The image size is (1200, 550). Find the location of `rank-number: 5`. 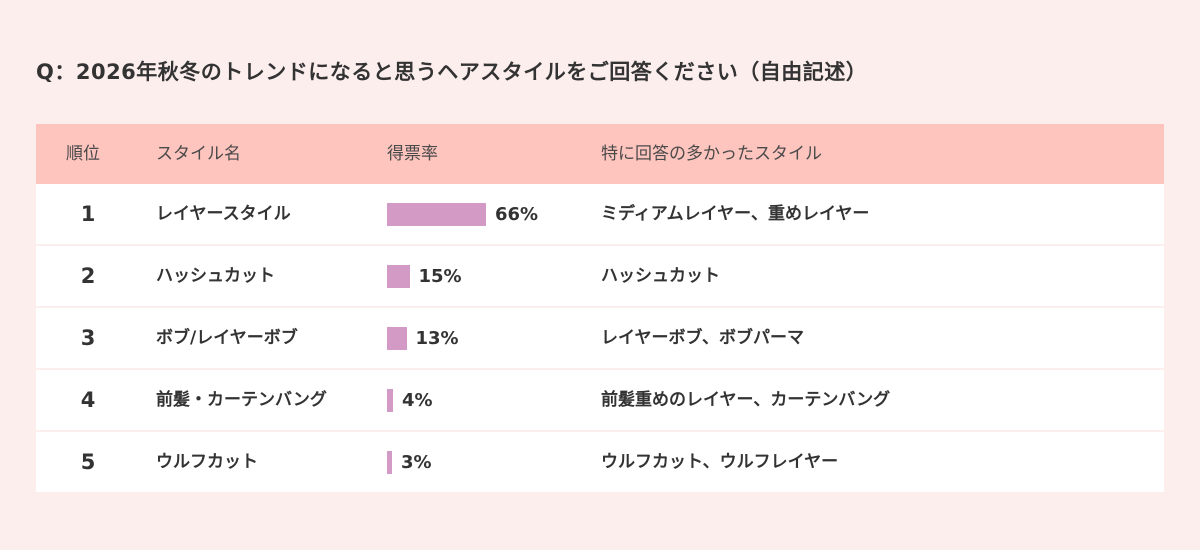

rank-number: 5 is located at coordinates (88, 462).